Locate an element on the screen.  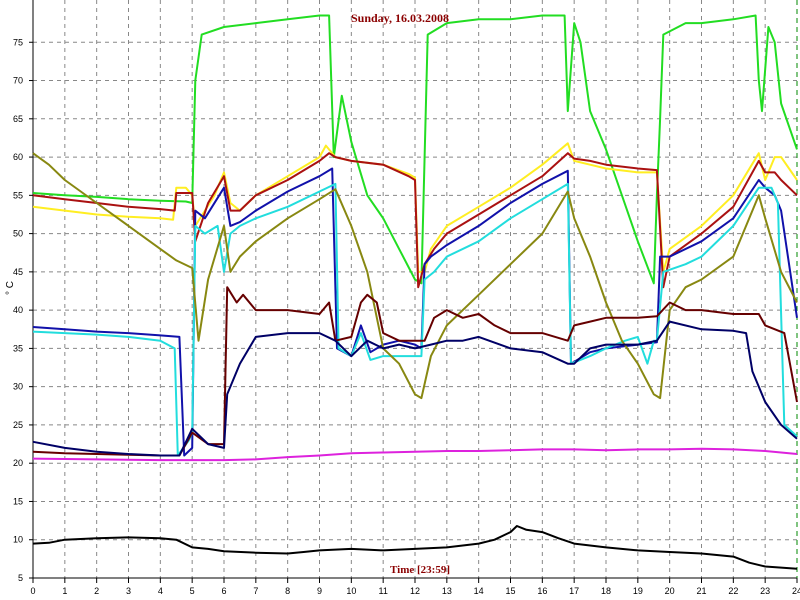
y-tick-label: 60 is located at coordinates (18, 157).